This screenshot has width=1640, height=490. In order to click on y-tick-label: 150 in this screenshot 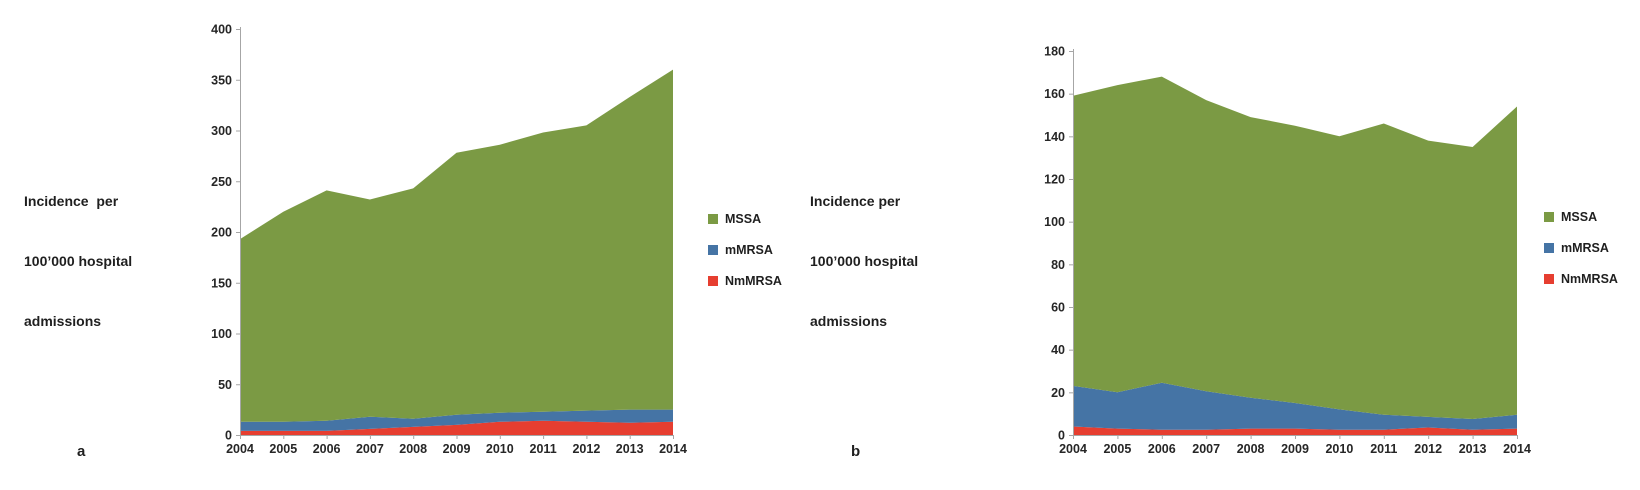, I will do `click(221, 283)`.